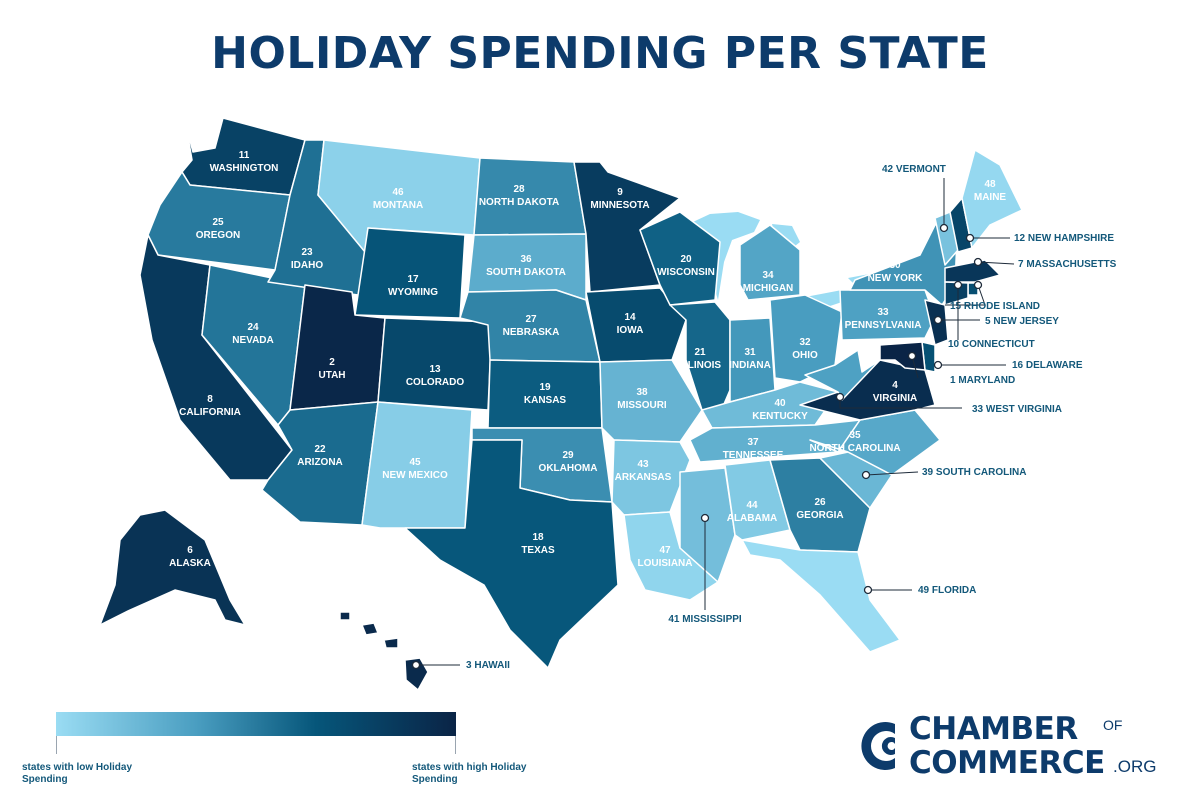 Image resolution: width=1200 pixels, height=800 pixels. What do you see at coordinates (398, 199) in the screenshot?
I see `state-label: 46 MONTANA` at bounding box center [398, 199].